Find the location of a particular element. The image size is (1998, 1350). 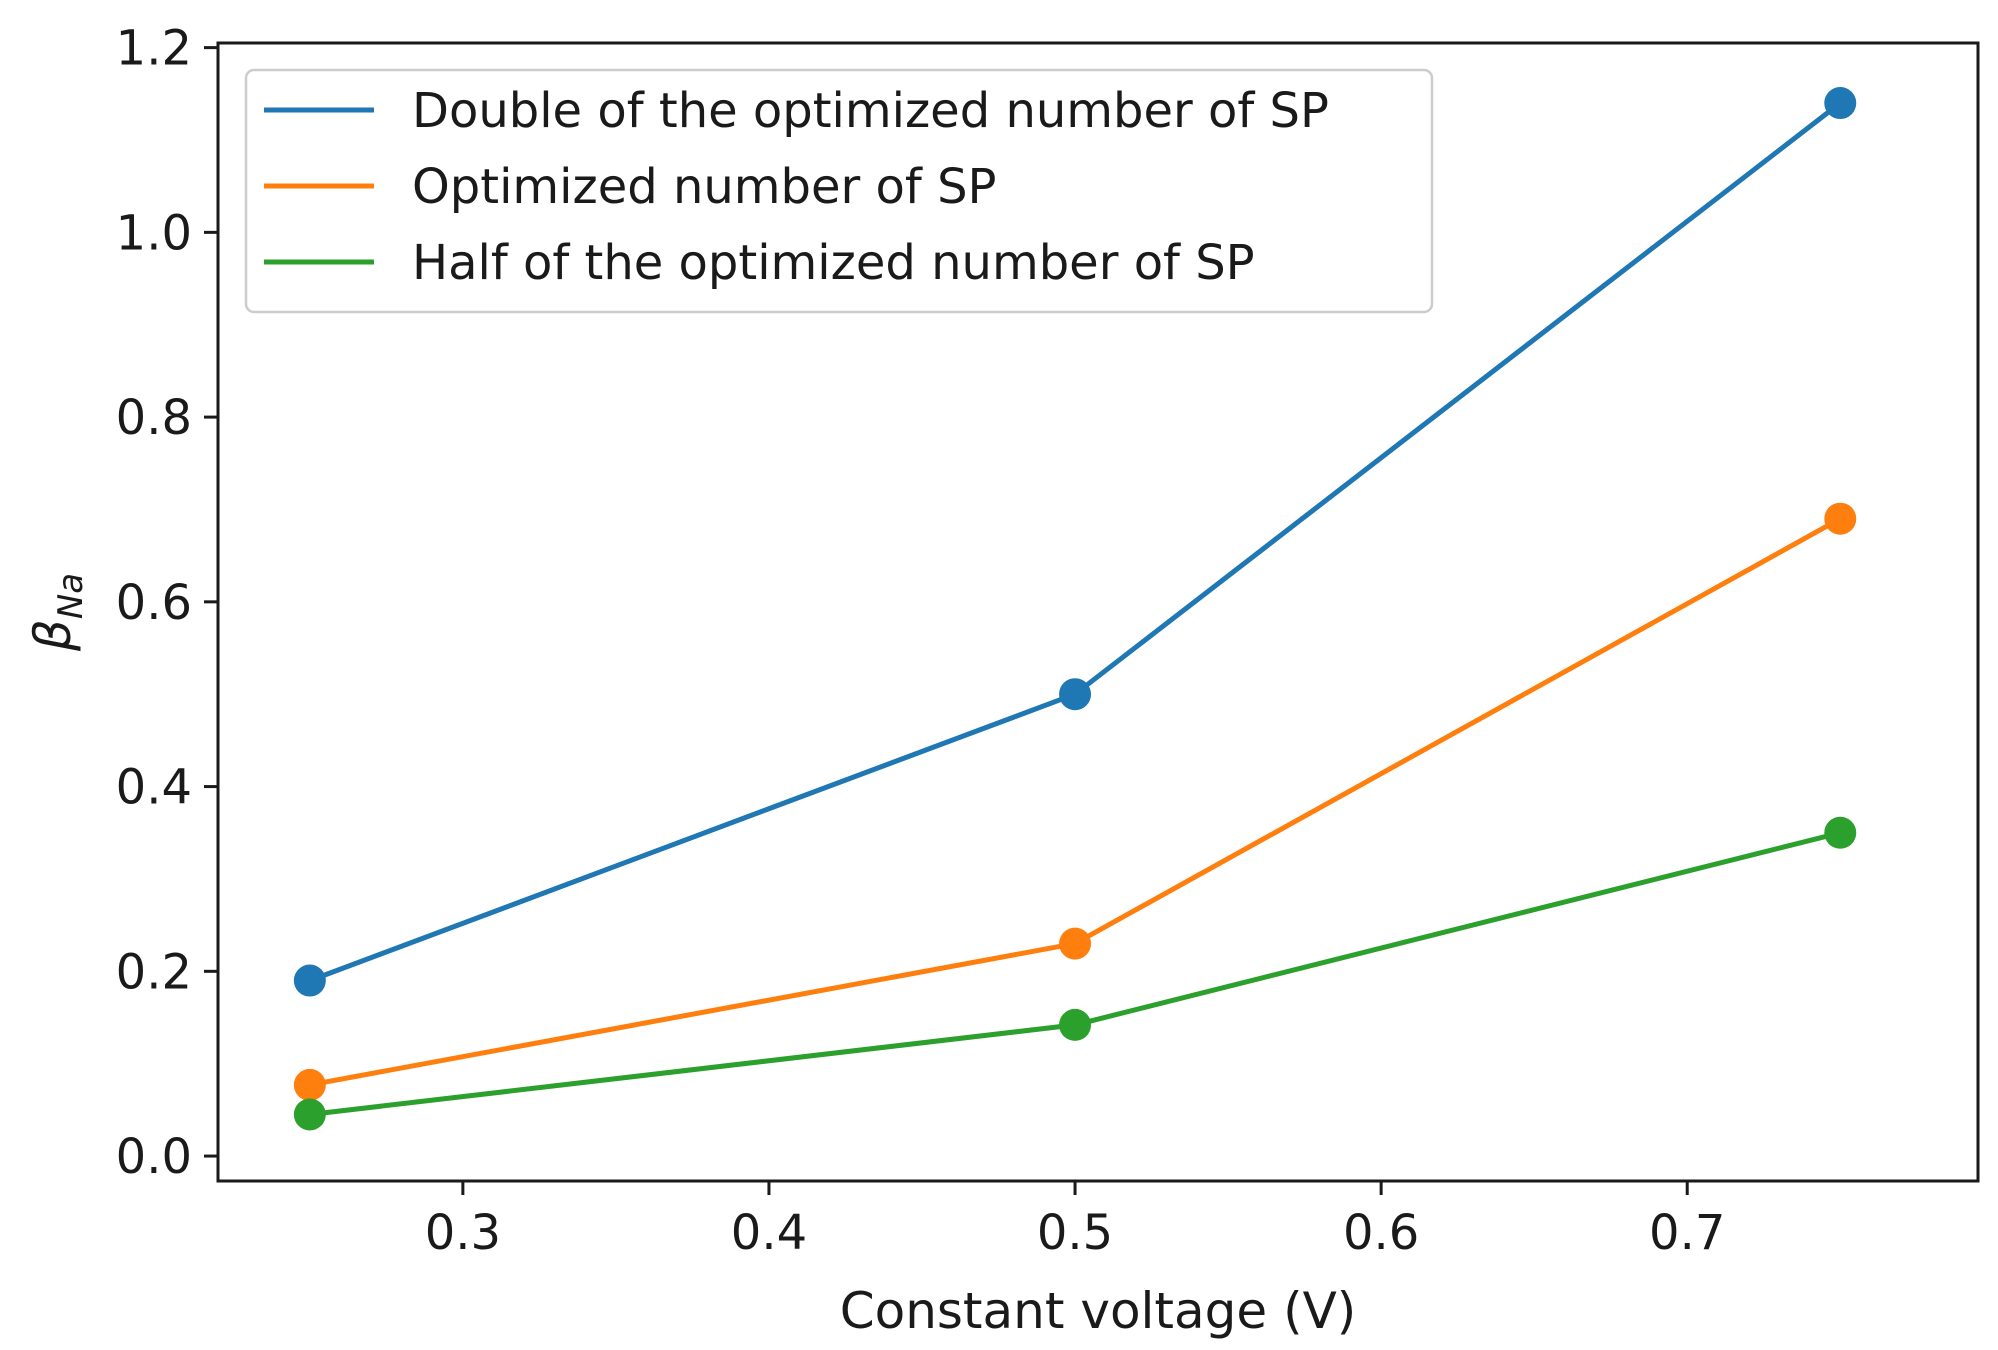

y-tick-label: 1.2 is located at coordinates (154, 49).